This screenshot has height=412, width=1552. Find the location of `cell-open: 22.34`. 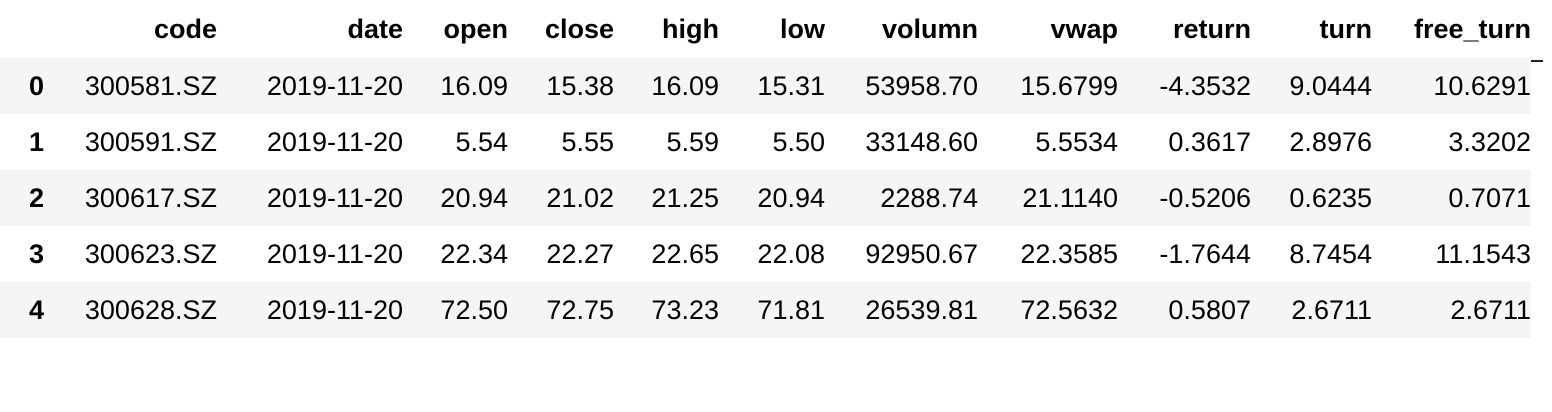

cell-open: 22.34 is located at coordinates (474, 253).